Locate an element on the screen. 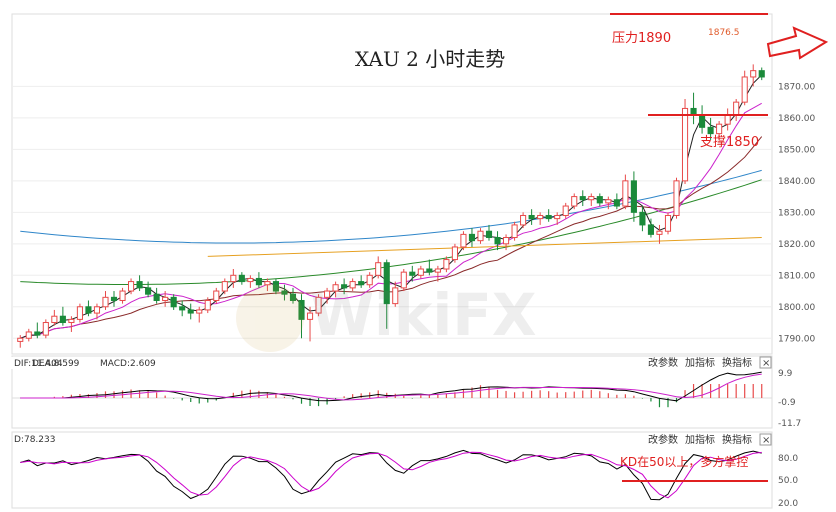 The width and height of the screenshot is (836, 512). kd-tick-50: 50.0 is located at coordinates (788, 481).